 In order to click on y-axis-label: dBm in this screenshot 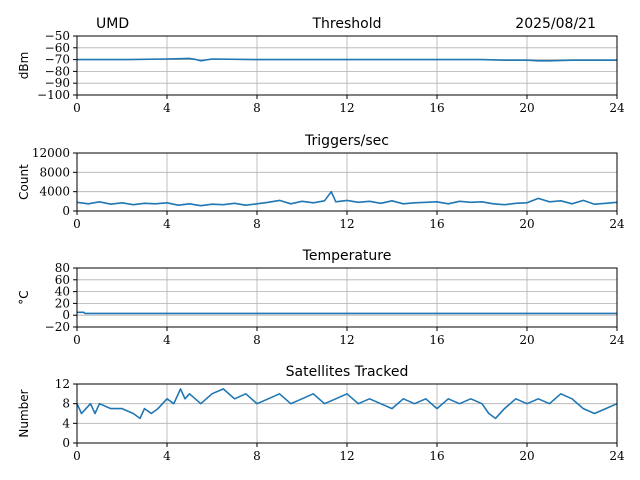, I will do `click(24, 66)`.